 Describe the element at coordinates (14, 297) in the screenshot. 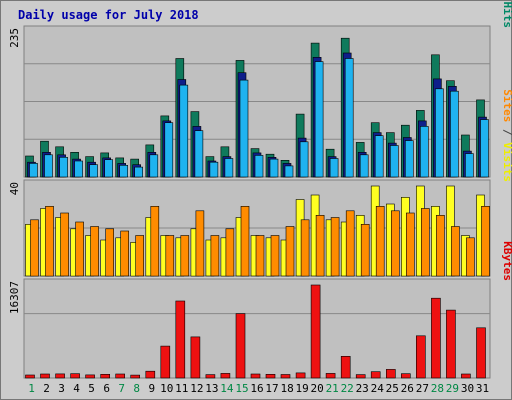

I see `panel-max-label: 16307` at that location.